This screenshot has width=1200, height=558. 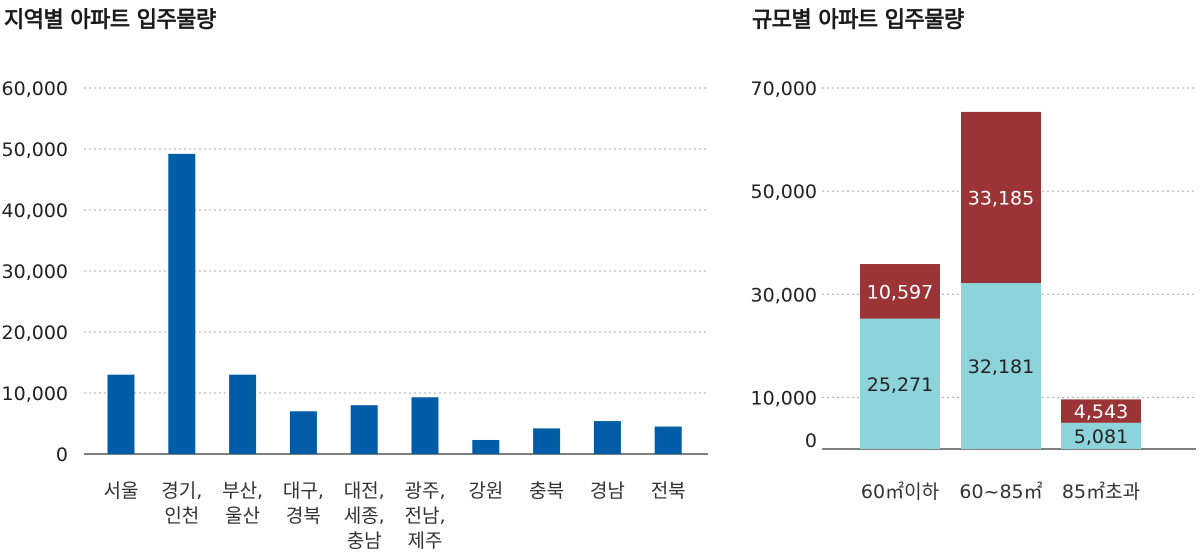 I want to click on regional-y-tick-label: 60,000, so click(x=35, y=89).